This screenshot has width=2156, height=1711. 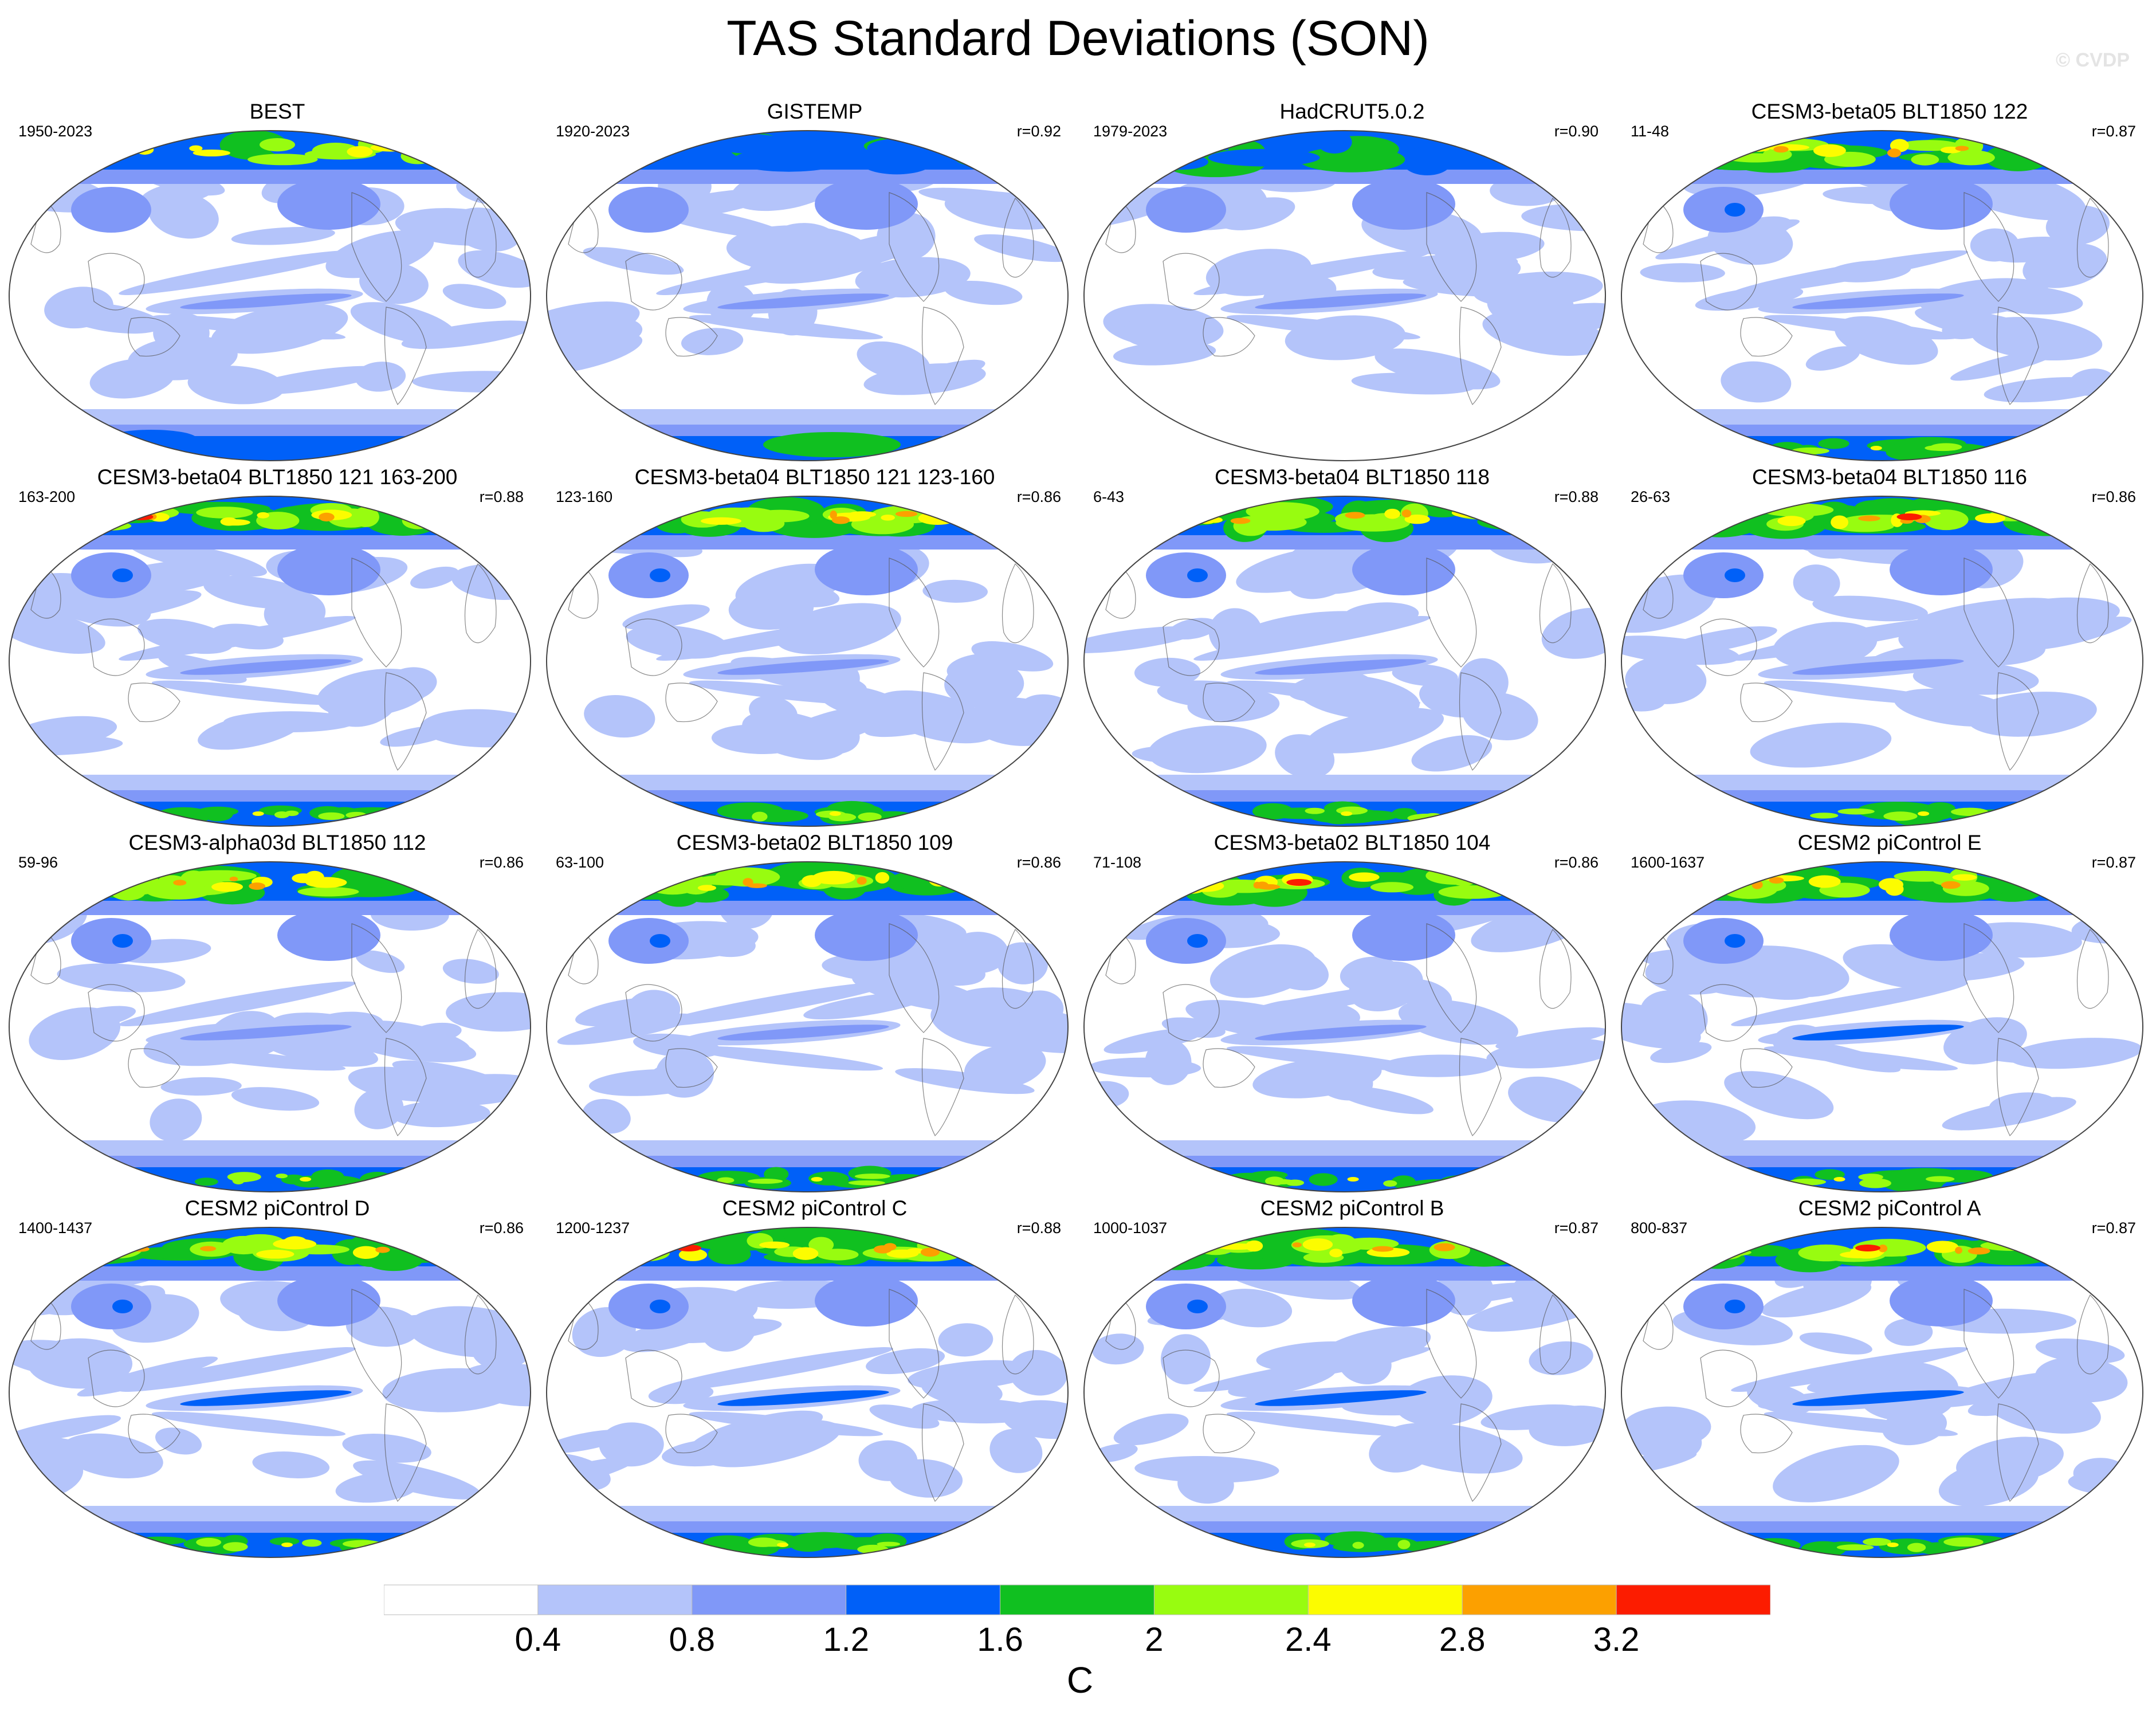 I want to click on panel-period: 71-108, so click(x=1117, y=863).